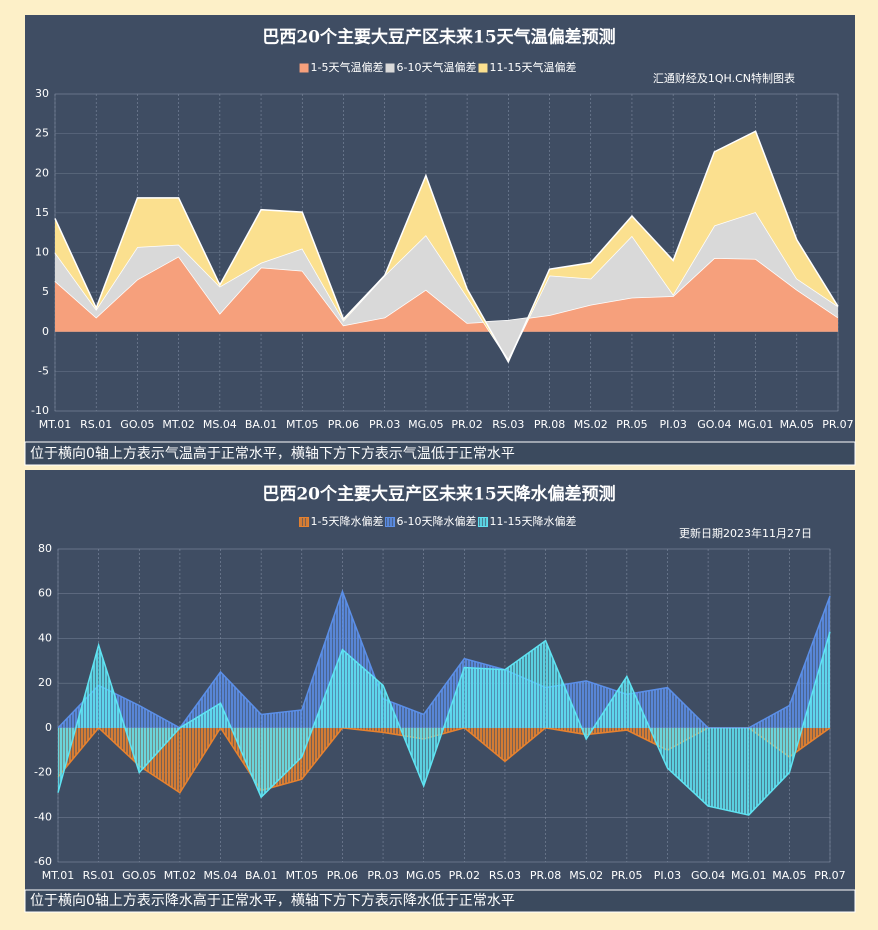 The image size is (878, 930). Describe the element at coordinates (43, 772) in the screenshot. I see `y-tick-label: -20` at that location.